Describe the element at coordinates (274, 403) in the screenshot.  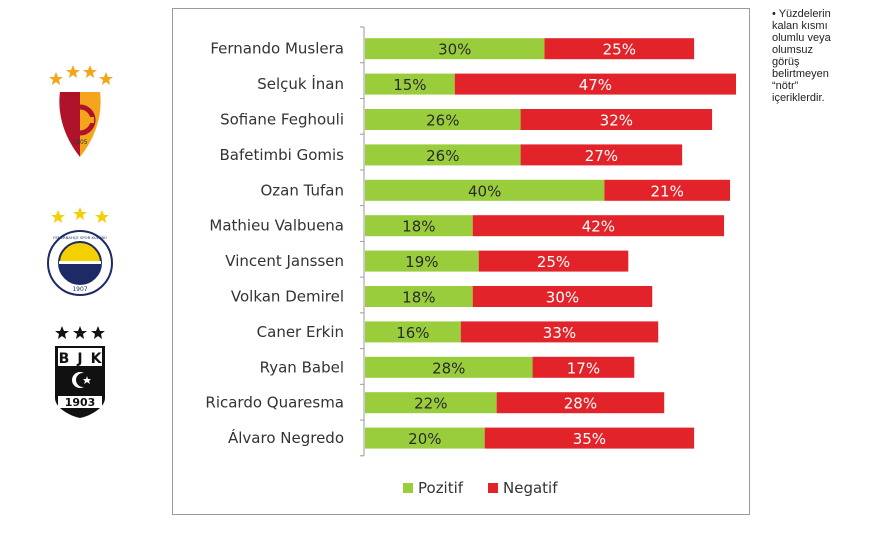
I see `category-label: Ricardo Quaresma` at that location.